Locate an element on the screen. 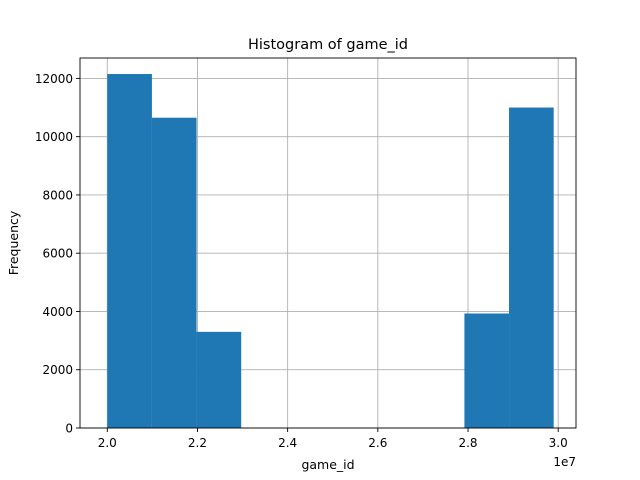  x-axis-ticks: 2.0 2.2 2.4 2.6 2.8 3.0 is located at coordinates (333, 439).